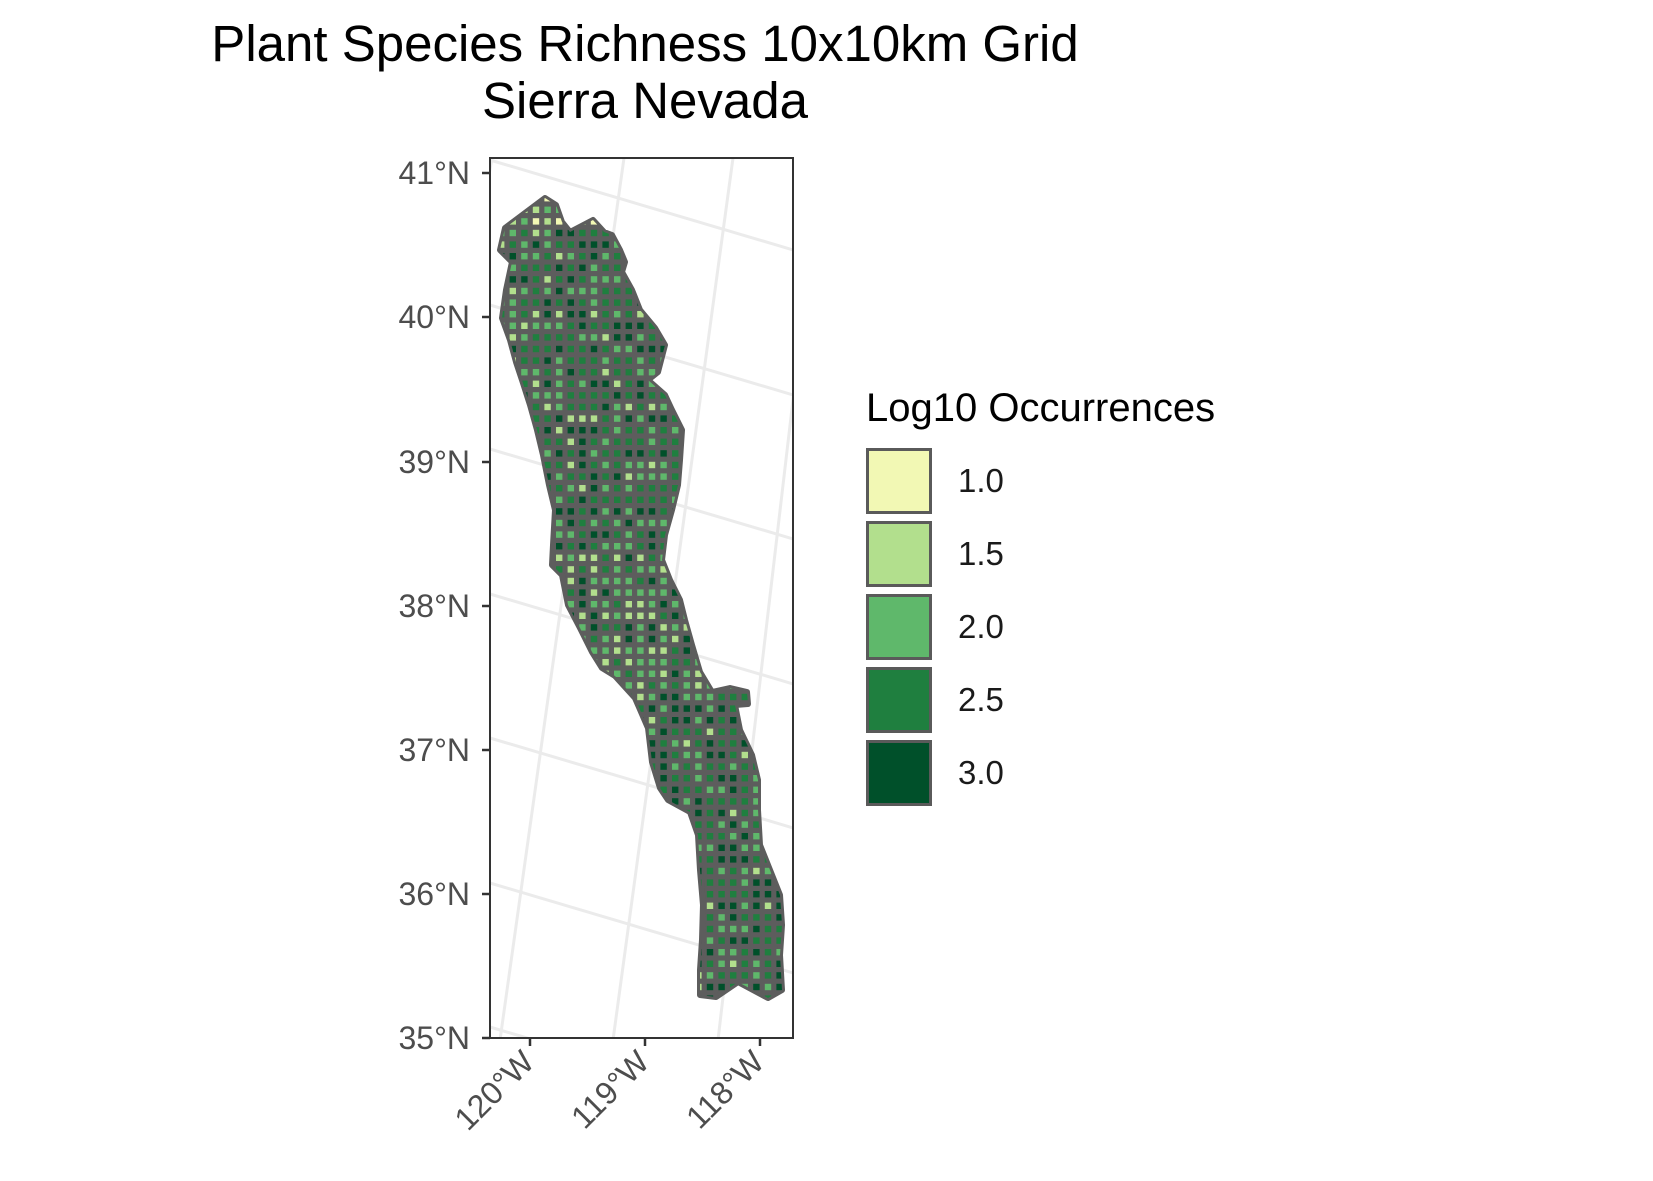 The image size is (1653, 1181). Describe the element at coordinates (981, 553) in the screenshot. I see `legend-label: 1.5` at that location.